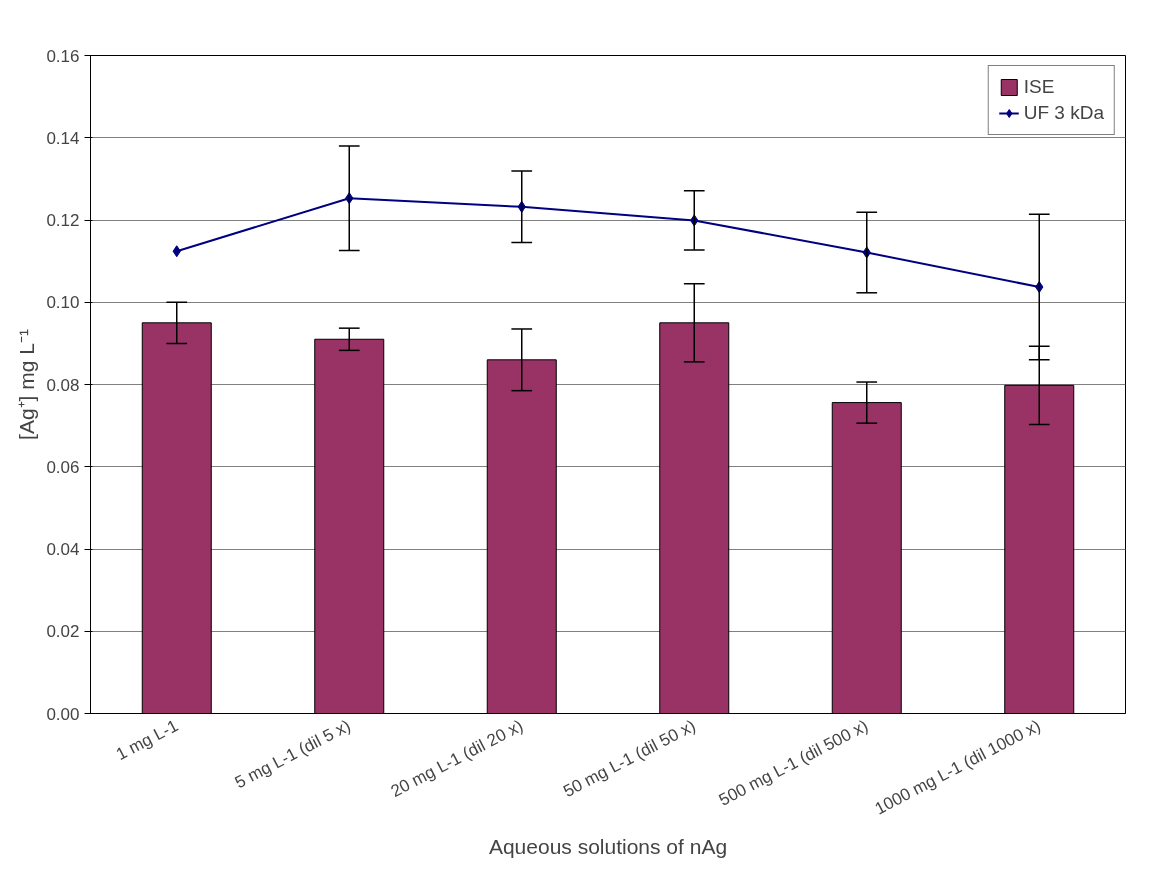 The width and height of the screenshot is (1162, 875). What do you see at coordinates (63, 632) in the screenshot?
I see `y-tick-label: 0.02` at bounding box center [63, 632].